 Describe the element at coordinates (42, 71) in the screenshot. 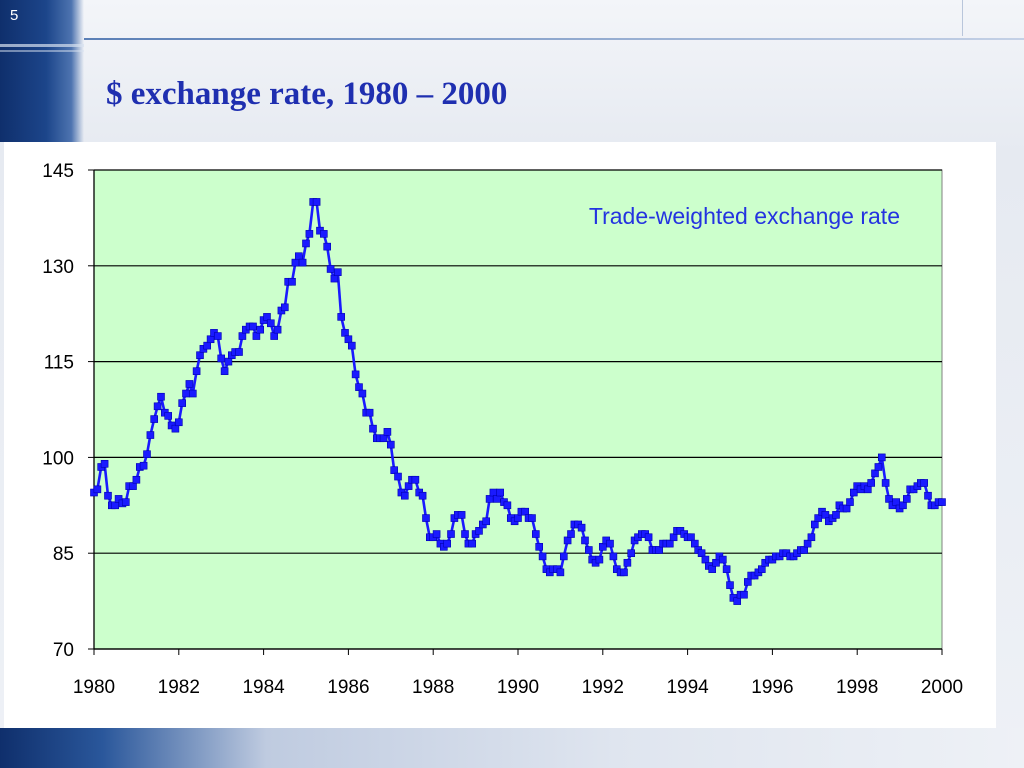

I see `header-decoration-band` at that location.